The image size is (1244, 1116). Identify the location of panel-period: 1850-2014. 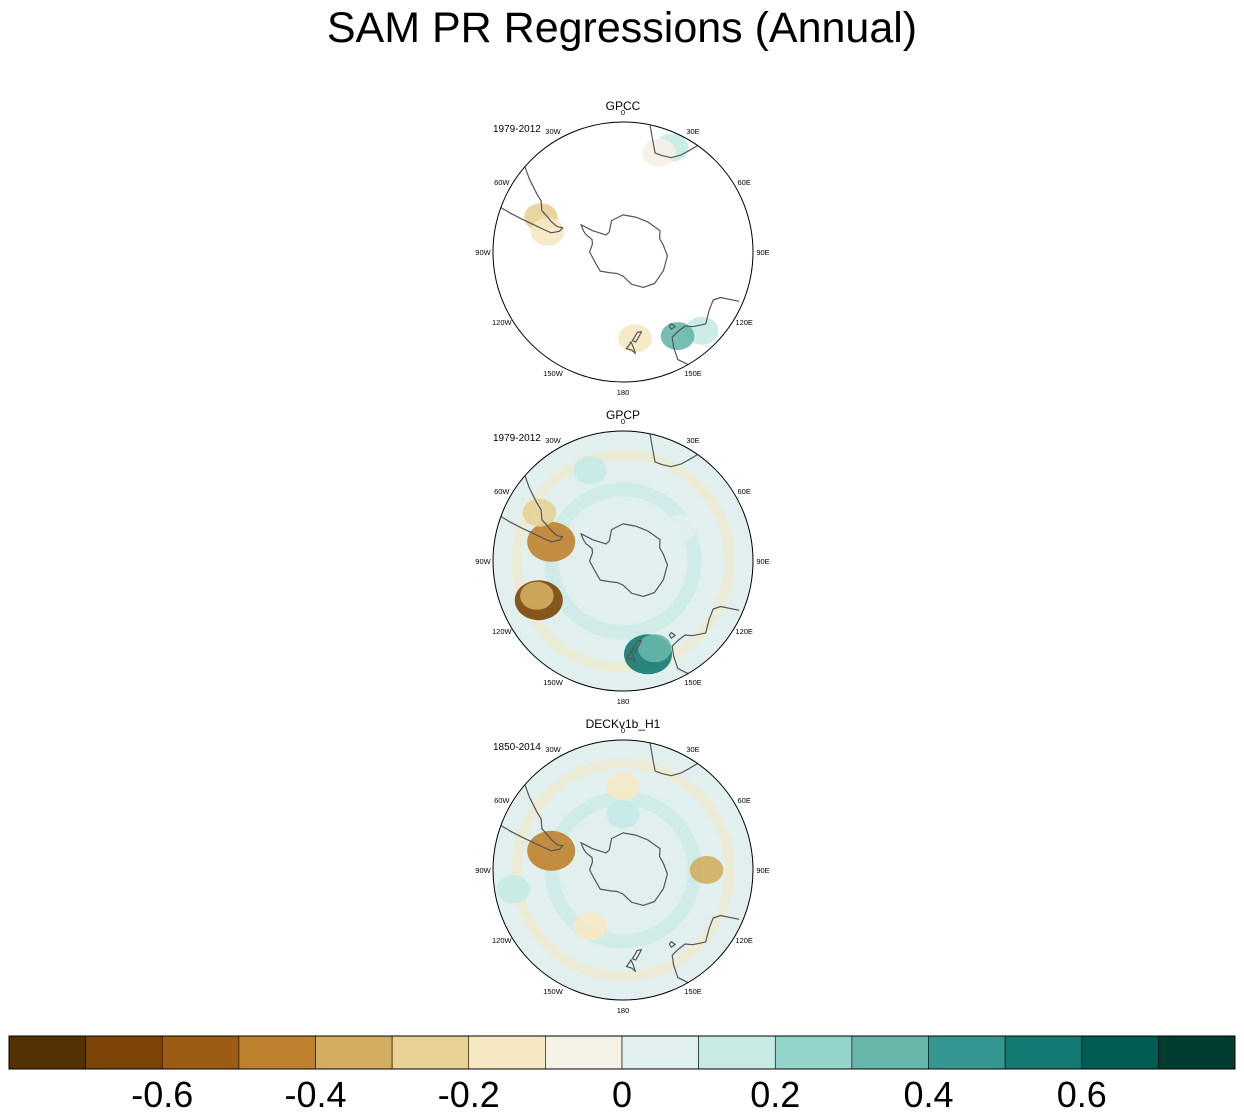
(517, 747).